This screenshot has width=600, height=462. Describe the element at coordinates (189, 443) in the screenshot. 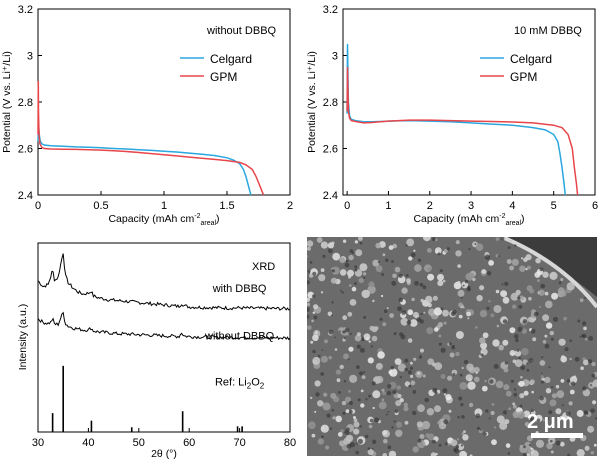

I see `x-tick-label: 60` at that location.